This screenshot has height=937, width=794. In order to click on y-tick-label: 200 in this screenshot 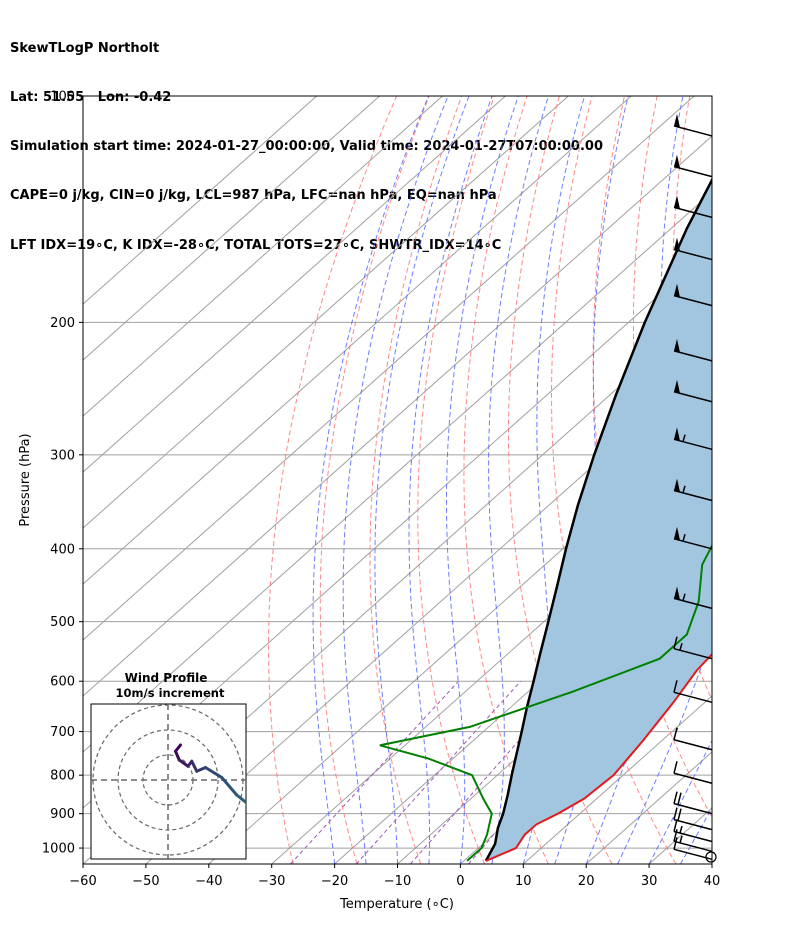, I will do `click(62, 323)`.